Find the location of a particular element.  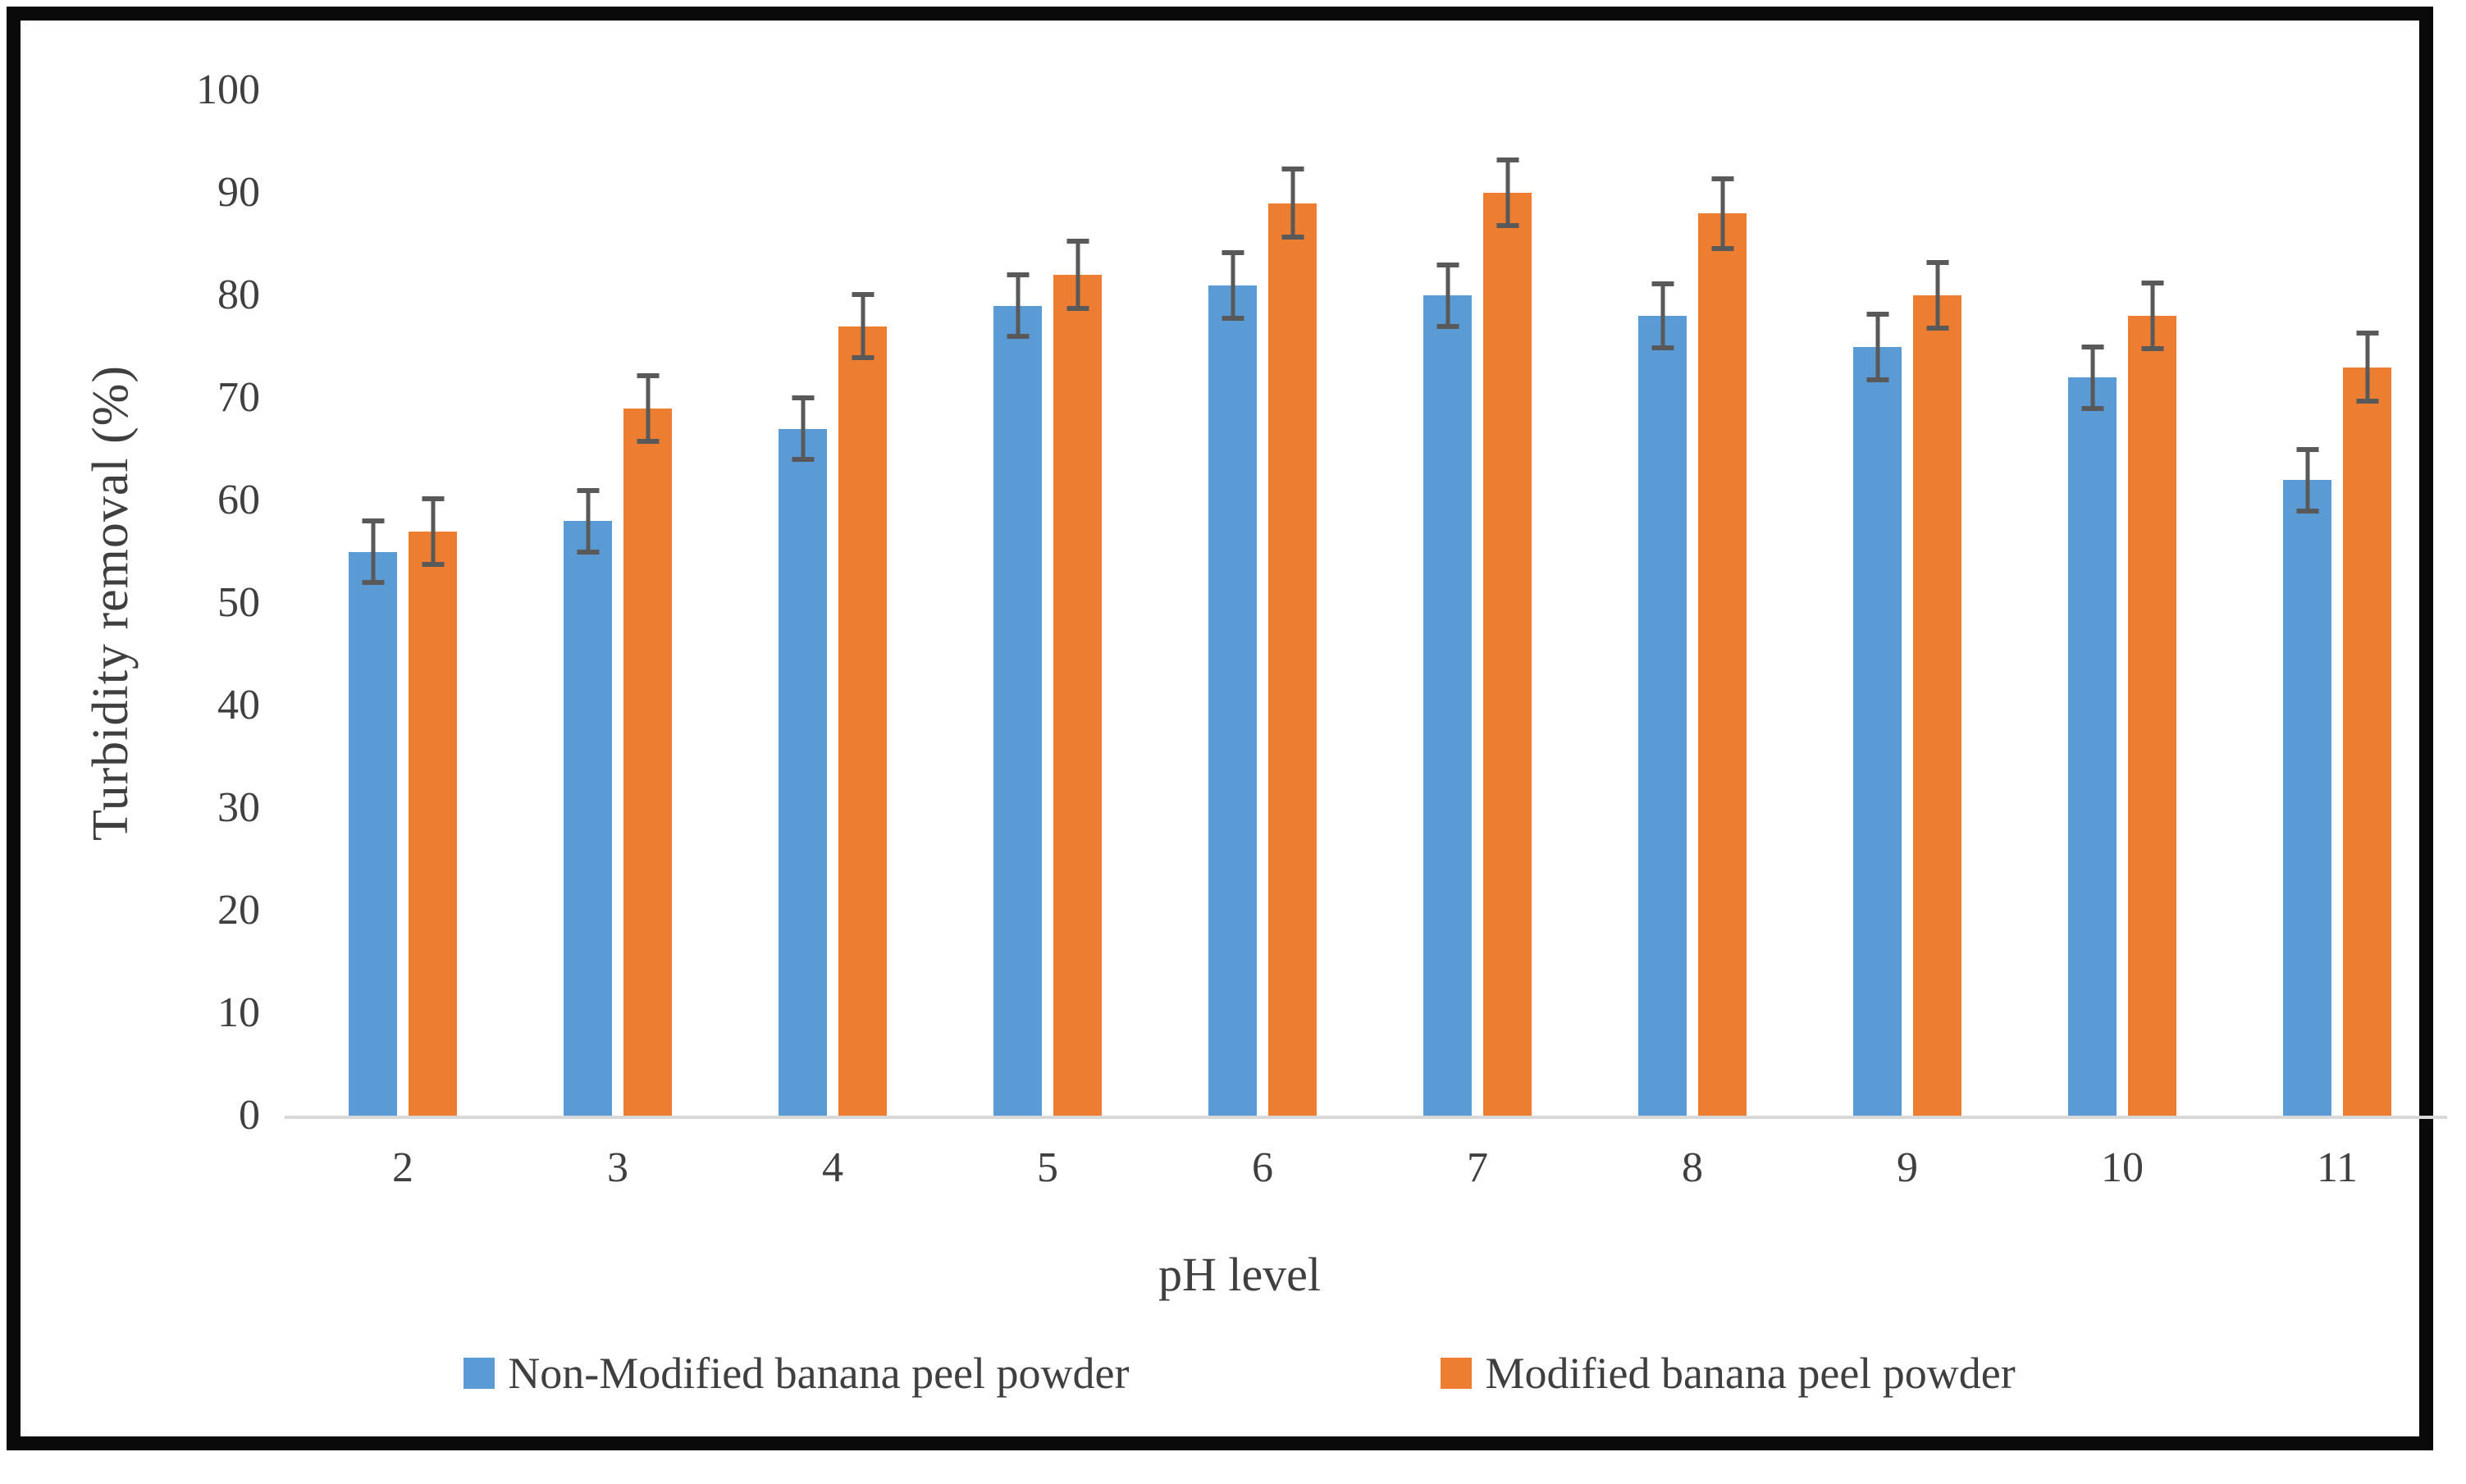

y-tick-label-0: 0 is located at coordinates (250, 1115).